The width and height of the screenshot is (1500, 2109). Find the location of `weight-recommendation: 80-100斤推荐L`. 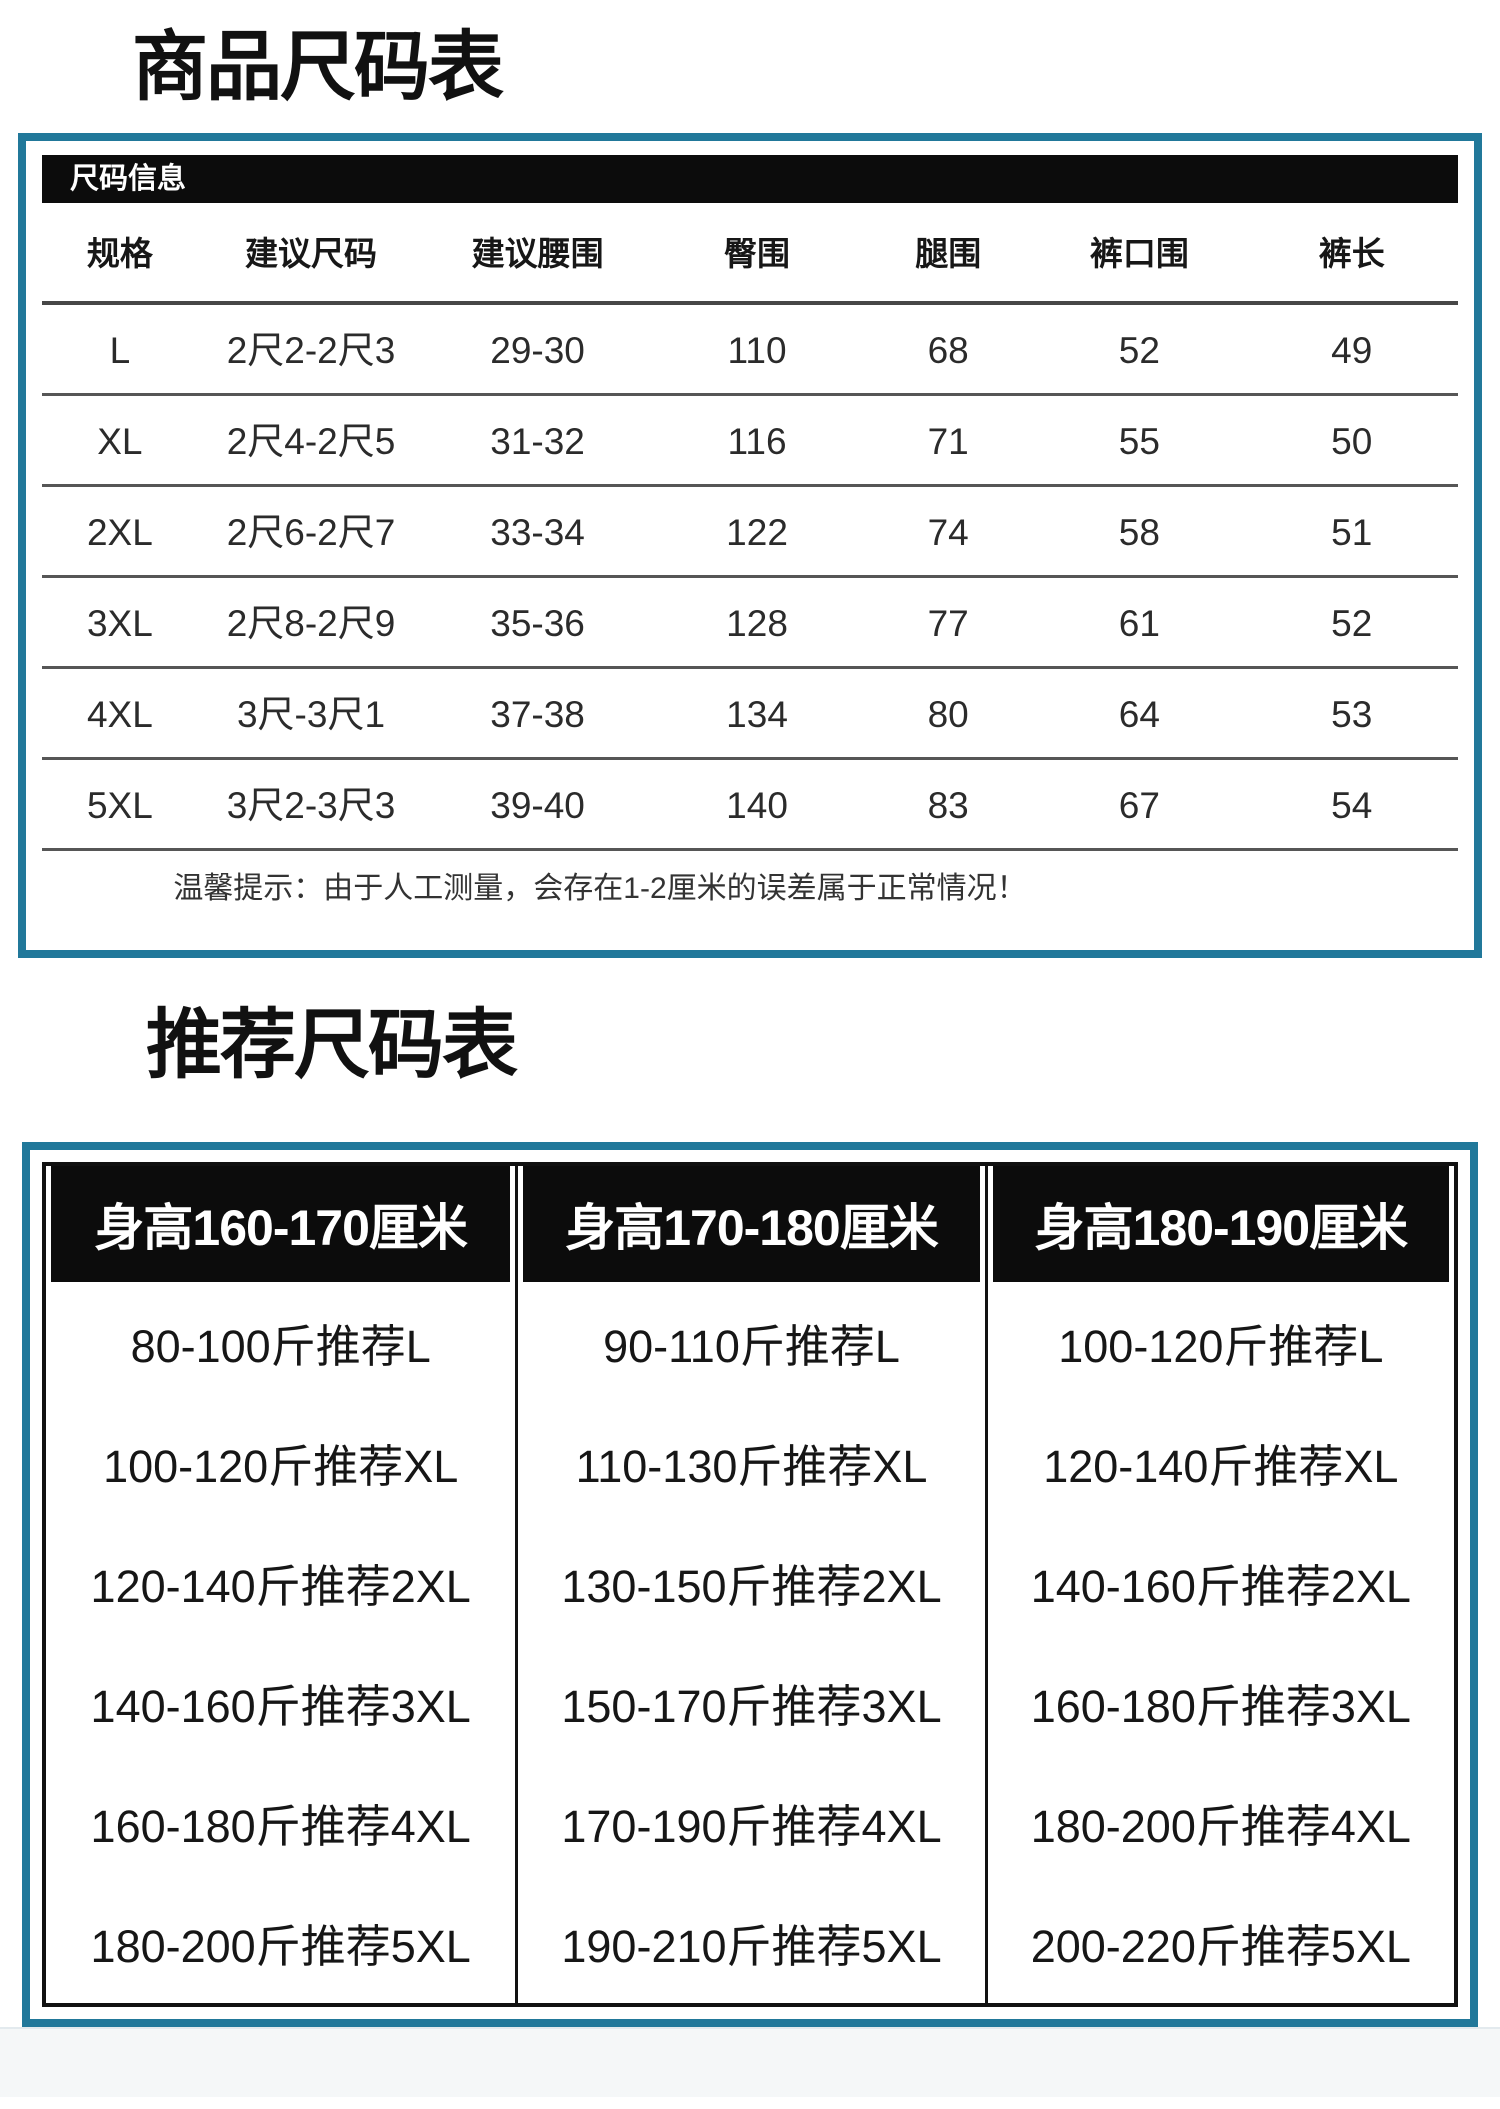

weight-recommendation: 80-100斤推荐L is located at coordinates (280, 1346).